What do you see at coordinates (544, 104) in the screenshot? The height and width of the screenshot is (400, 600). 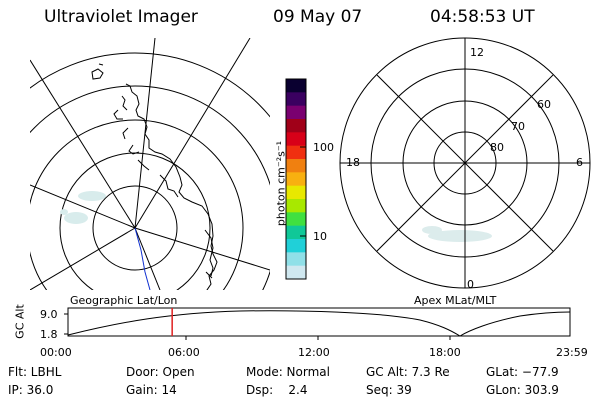 I see `mlat-label-60: 60` at bounding box center [544, 104].